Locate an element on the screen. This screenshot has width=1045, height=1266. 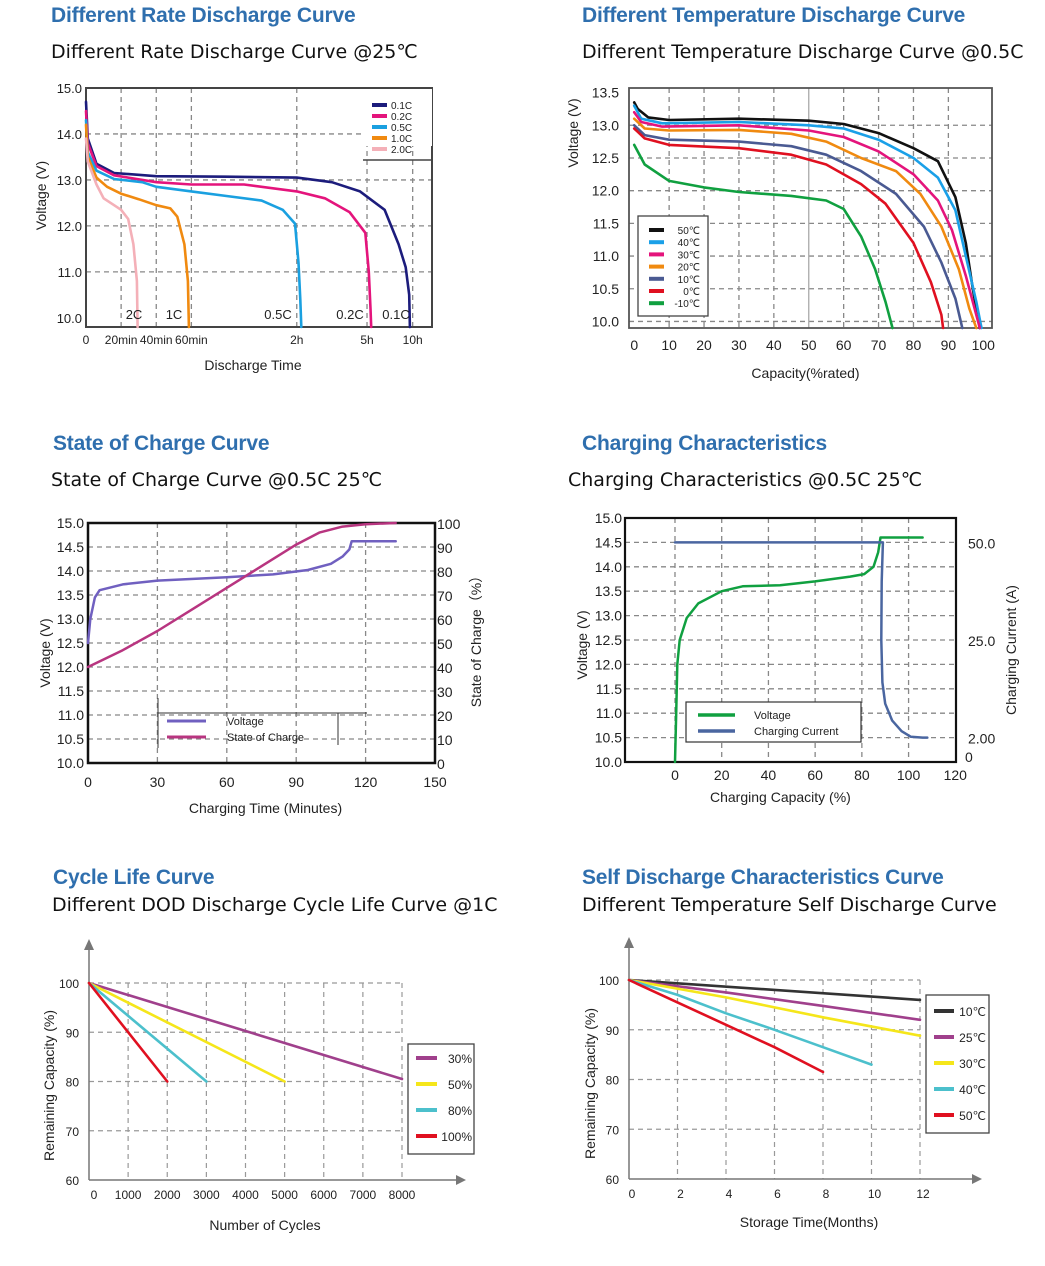
legend-label: 80% is located at coordinates (460, 1111).